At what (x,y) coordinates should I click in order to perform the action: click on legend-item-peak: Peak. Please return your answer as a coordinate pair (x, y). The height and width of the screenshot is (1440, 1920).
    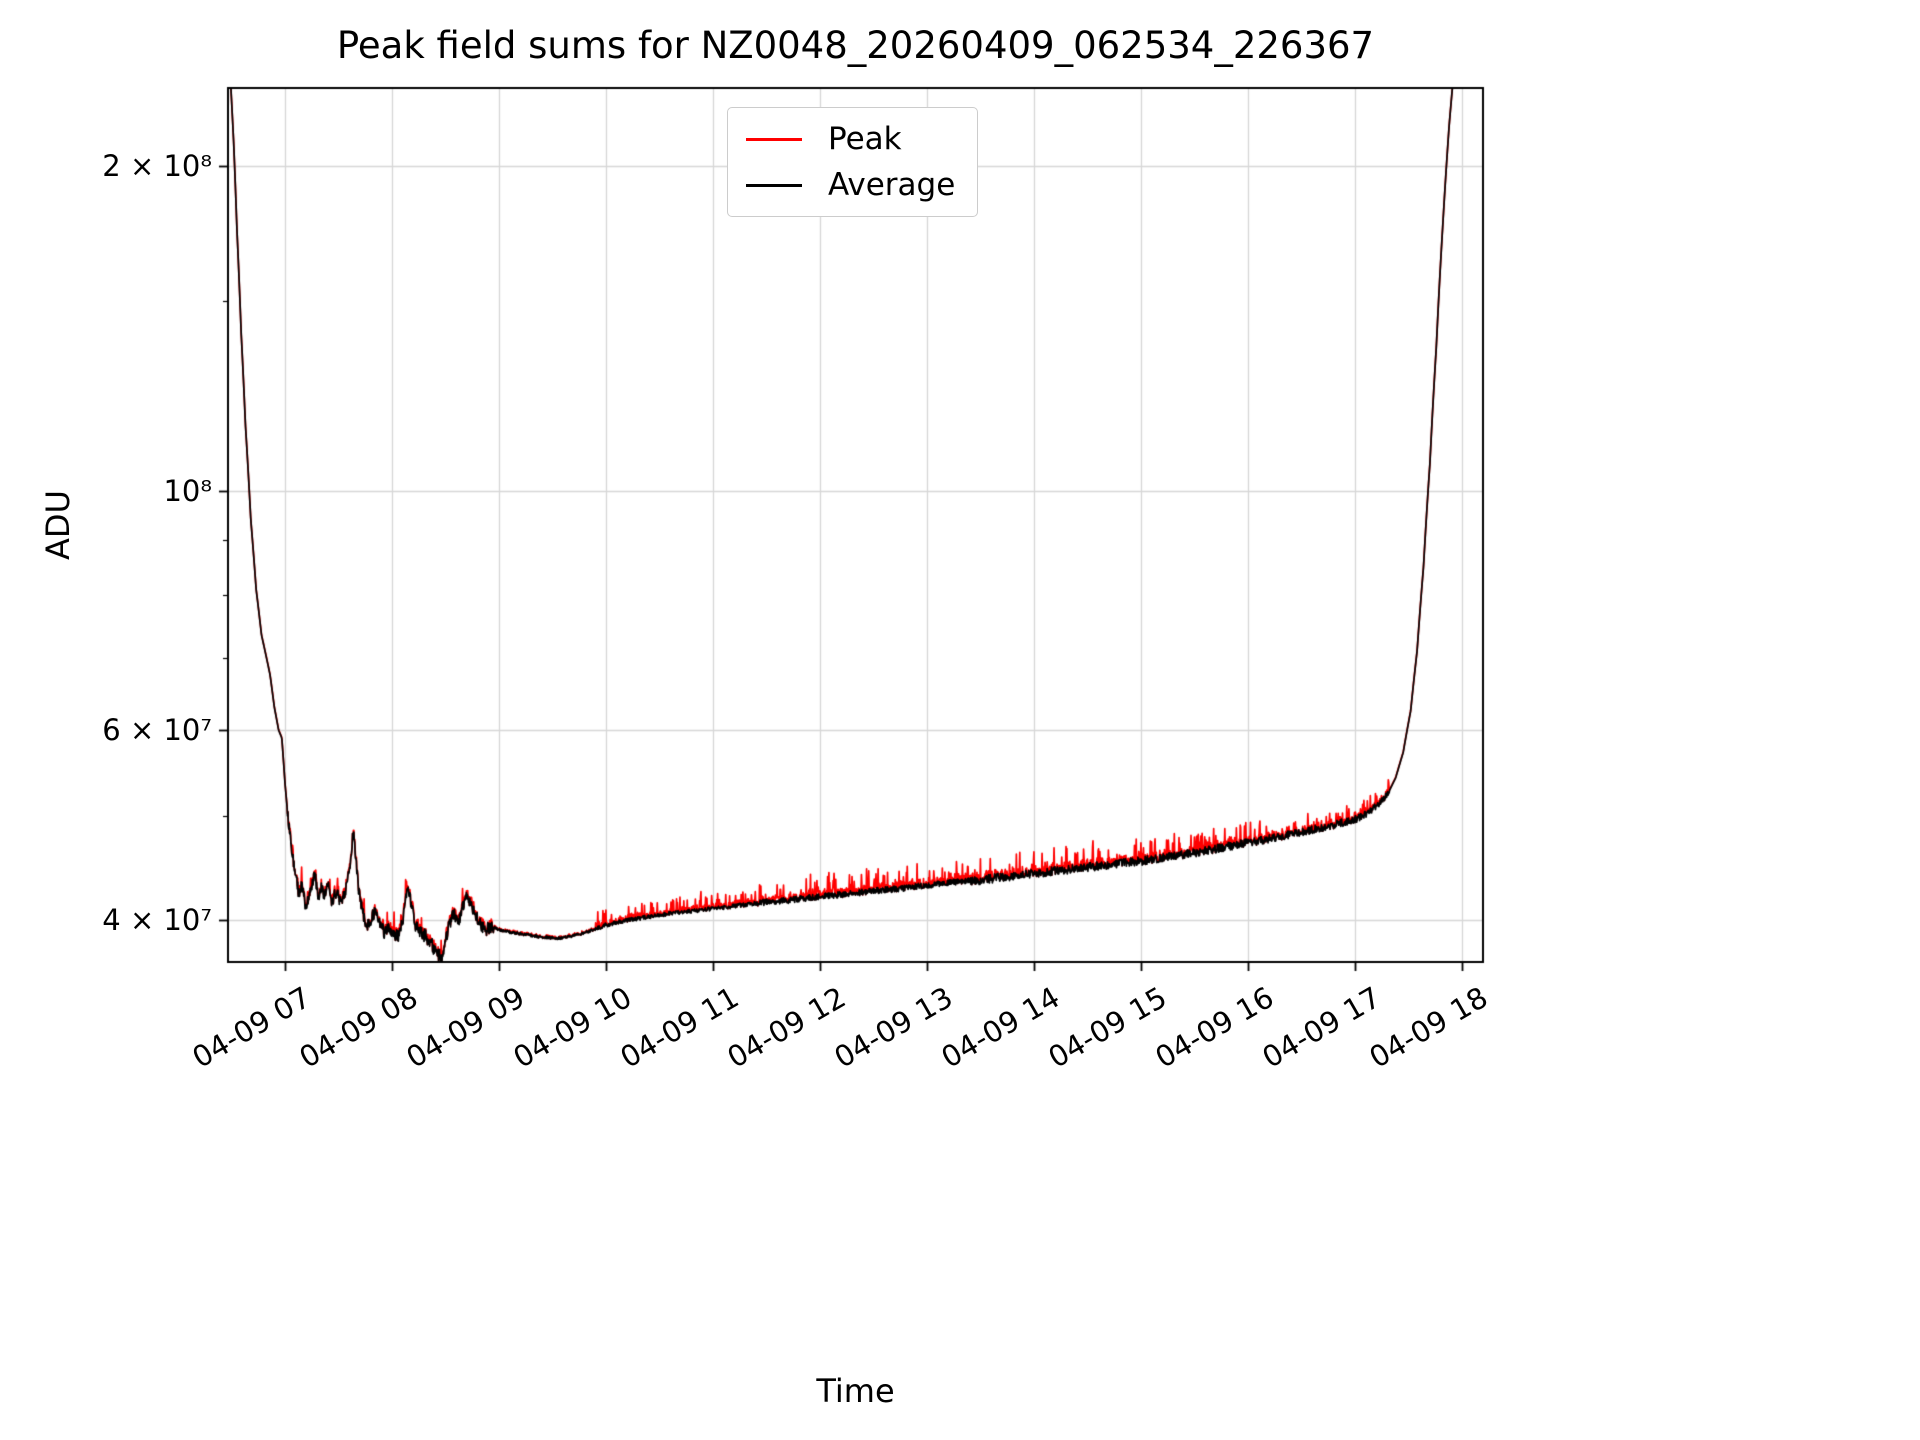
    Looking at the image, I should click on (850, 139).